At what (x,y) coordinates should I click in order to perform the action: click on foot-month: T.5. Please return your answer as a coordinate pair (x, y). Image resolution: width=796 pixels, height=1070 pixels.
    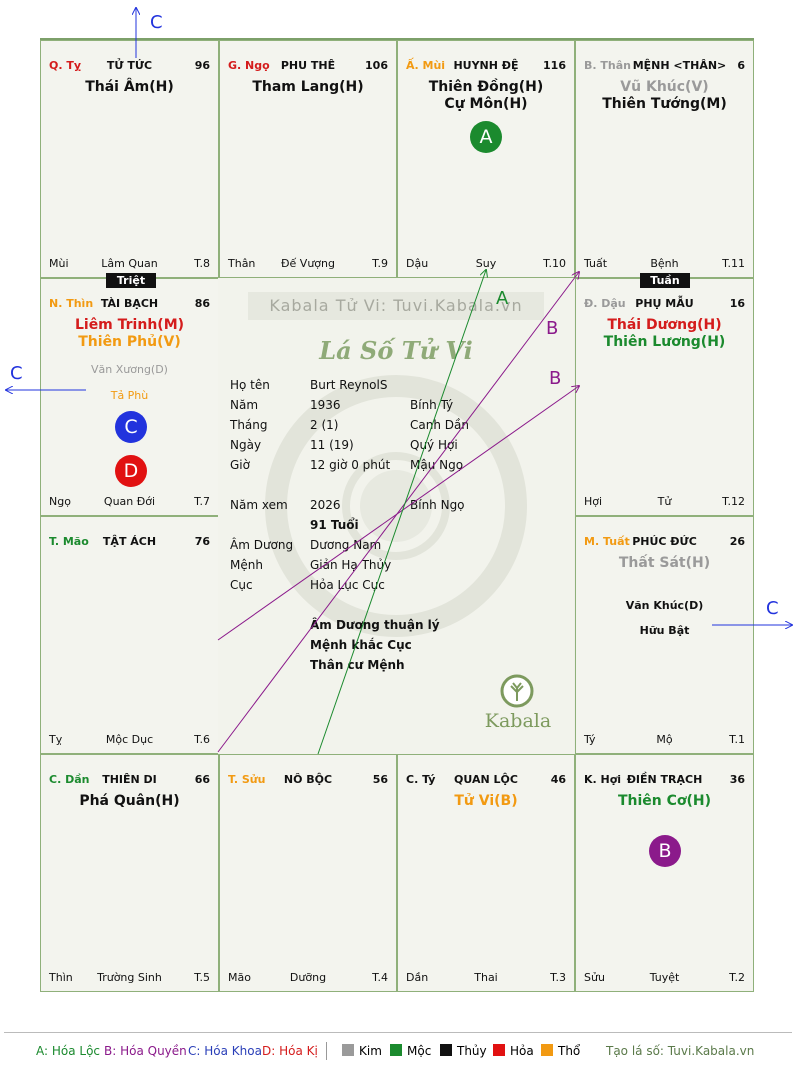
    Looking at the image, I should click on (202, 977).